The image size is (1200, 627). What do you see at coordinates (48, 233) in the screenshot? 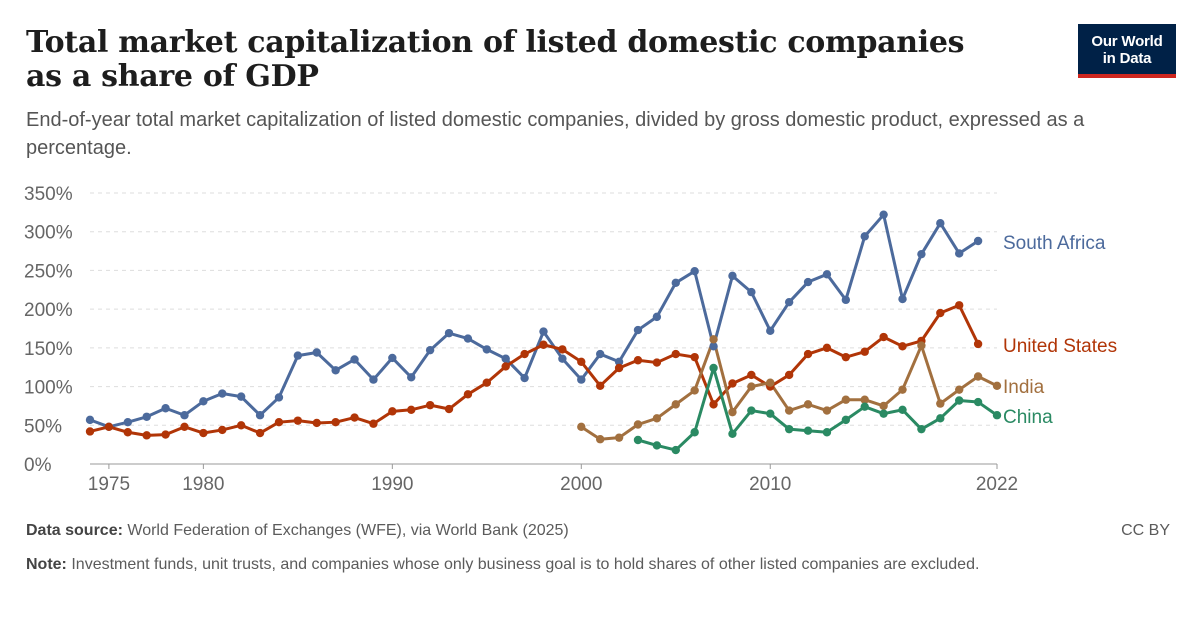
I see `y-tick-label: 300%` at bounding box center [48, 233].